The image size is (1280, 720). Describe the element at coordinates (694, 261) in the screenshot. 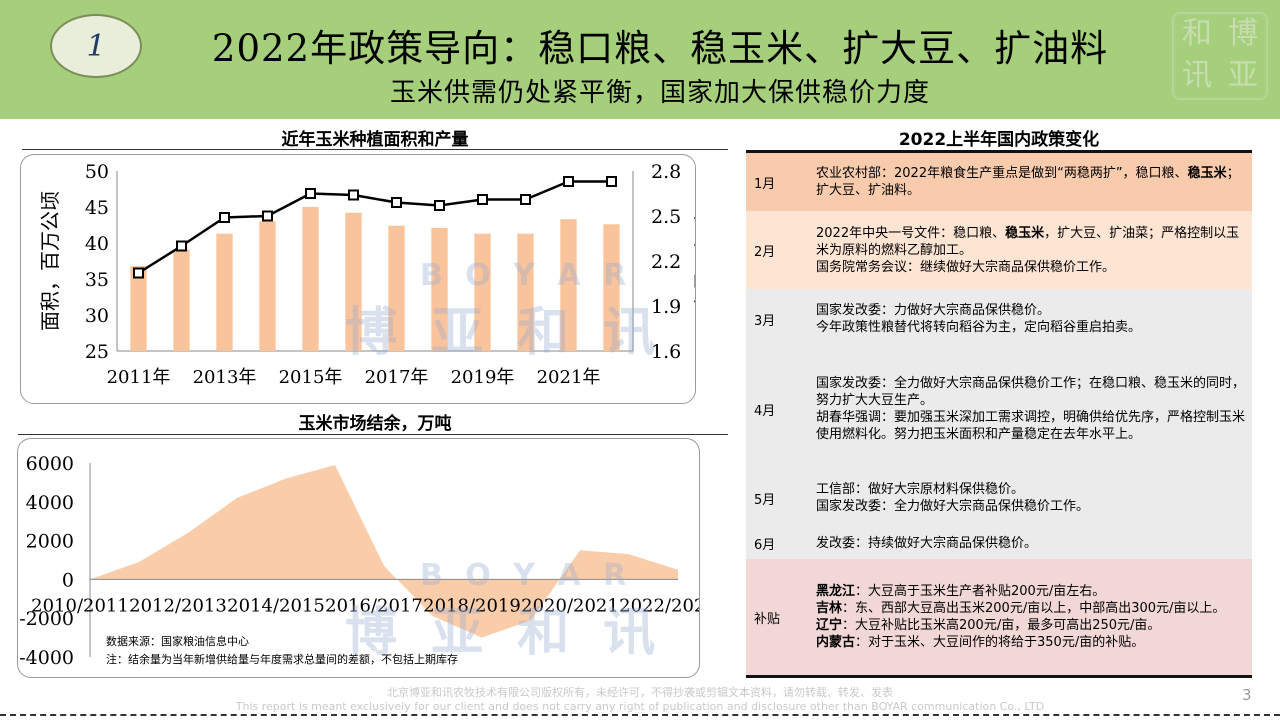

I see `y2-axis-title: 产量，亿吨` at that location.